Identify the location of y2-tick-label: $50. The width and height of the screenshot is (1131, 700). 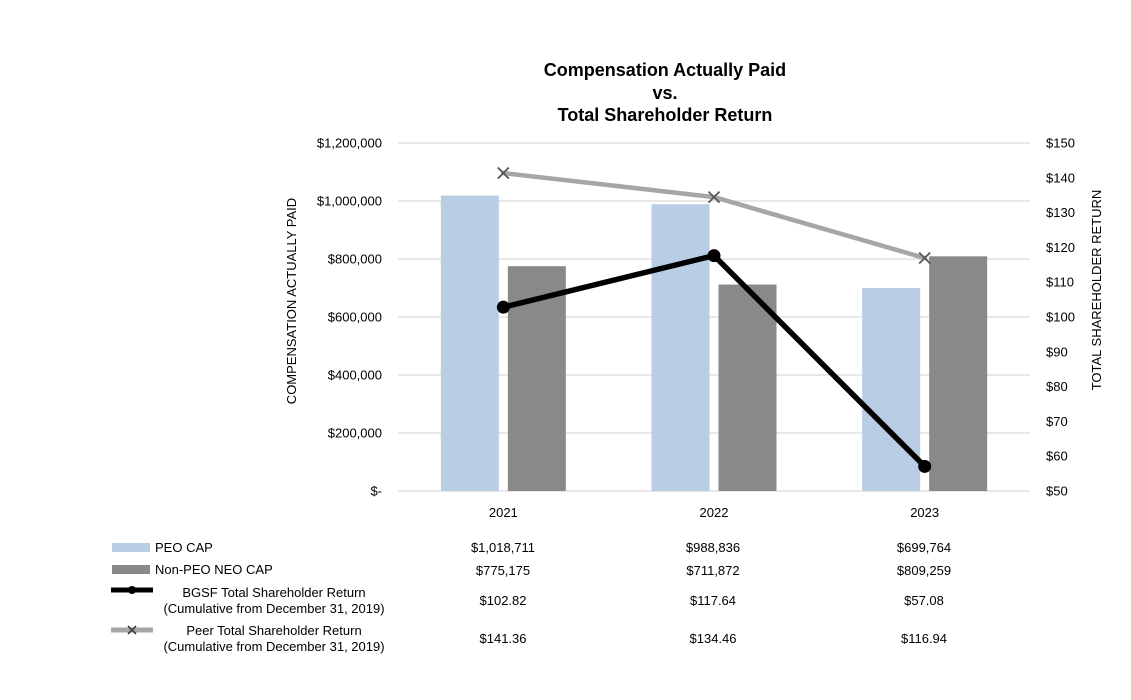
(1057, 491).